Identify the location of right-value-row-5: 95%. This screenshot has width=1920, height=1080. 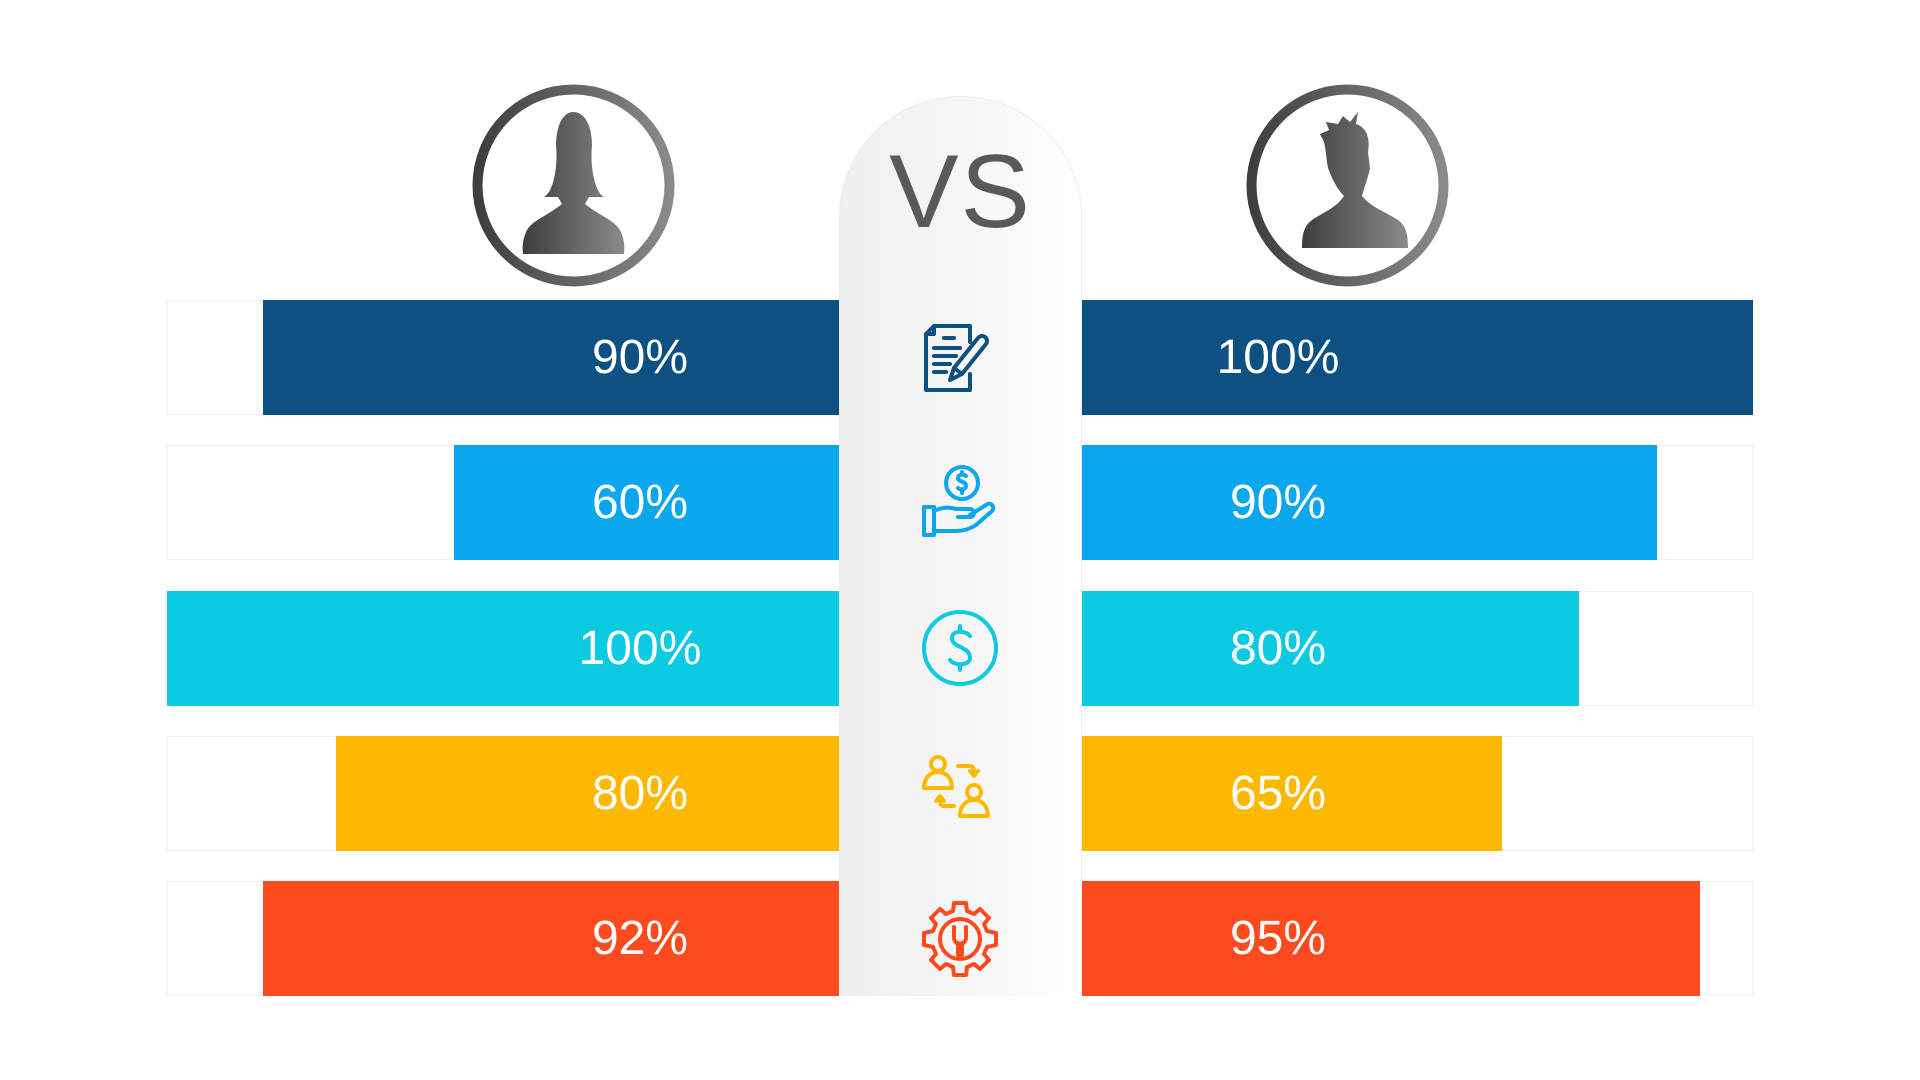
(1278, 938).